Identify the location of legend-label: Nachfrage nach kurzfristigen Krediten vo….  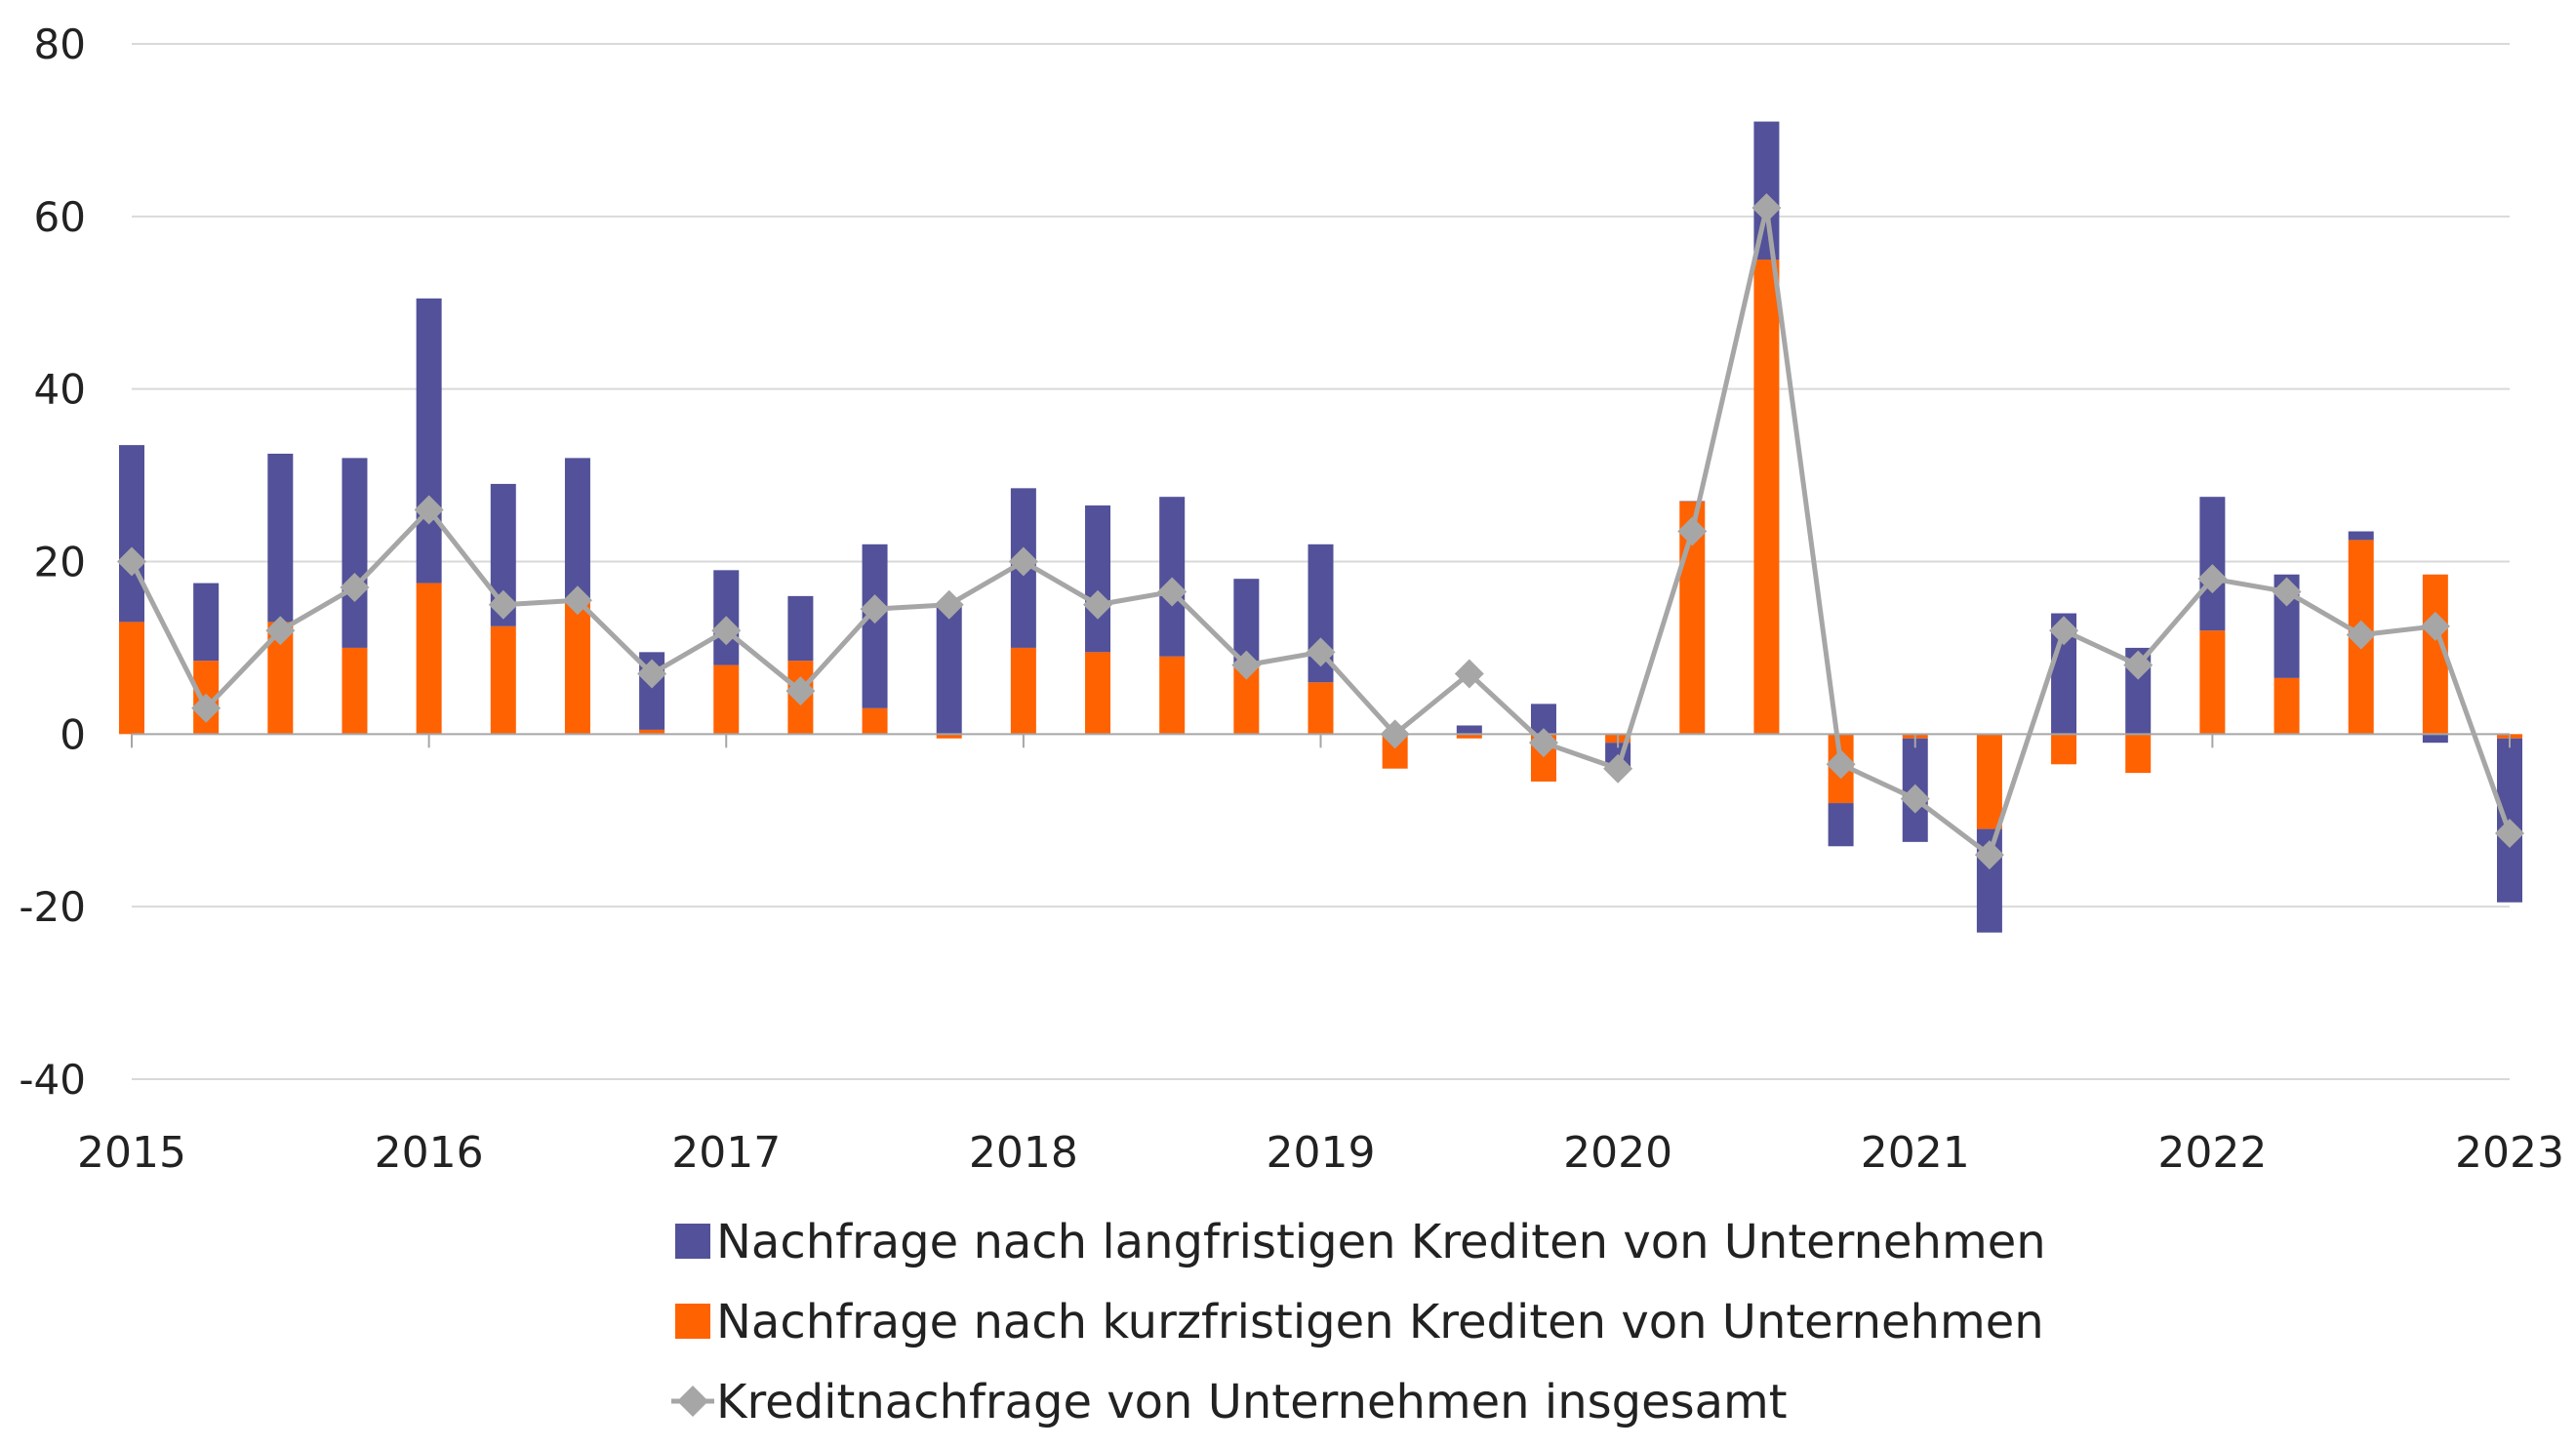
(1380, 1322).